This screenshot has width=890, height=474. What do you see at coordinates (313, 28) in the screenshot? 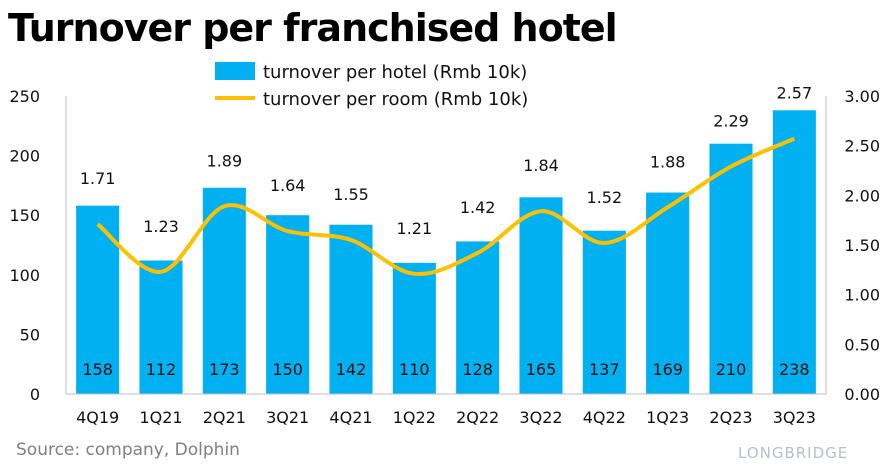
I see `chart-title: Turnover per franchised hotel` at bounding box center [313, 28].